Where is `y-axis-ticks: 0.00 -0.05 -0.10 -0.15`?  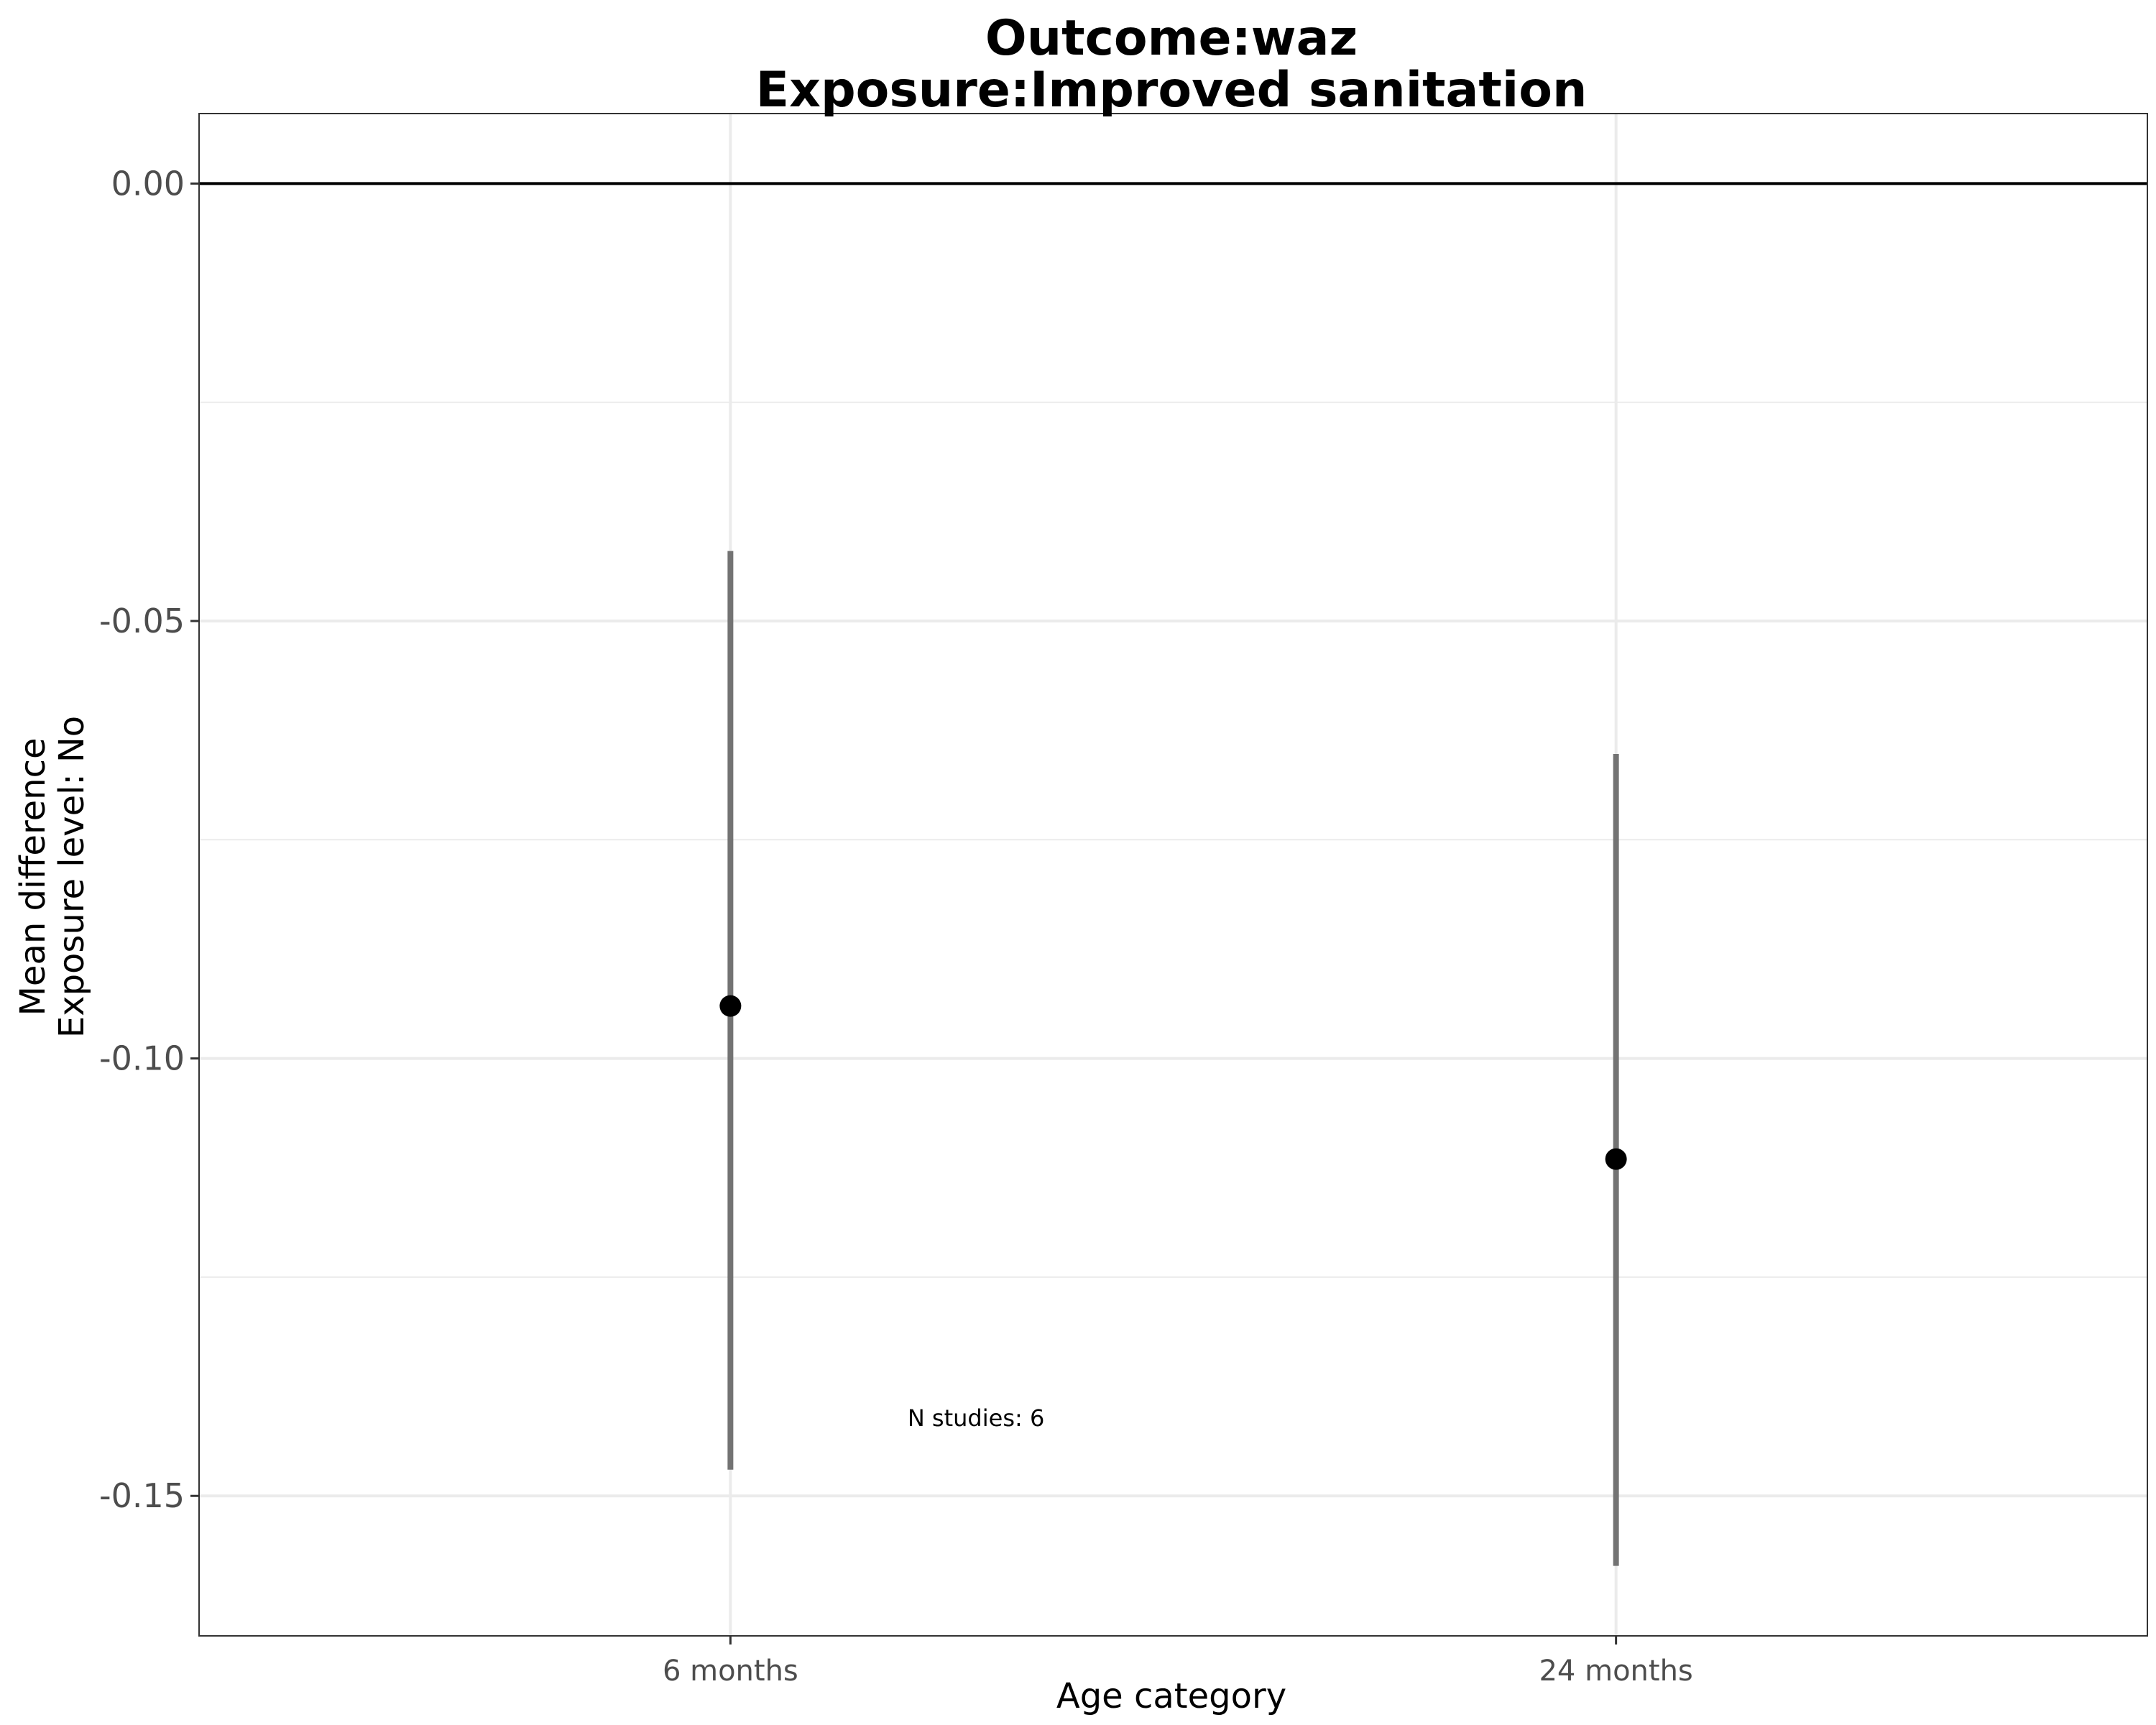
y-axis-ticks: 0.00 -0.05 -0.10 -0.15 is located at coordinates (149, 839).